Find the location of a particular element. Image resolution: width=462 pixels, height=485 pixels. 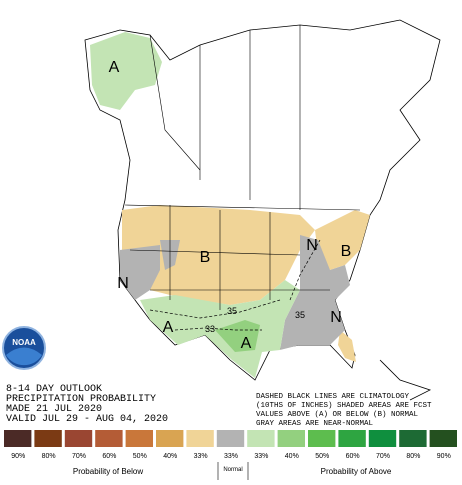

info-line: 8-14 DAY OUTLOOK is located at coordinates (54, 389).